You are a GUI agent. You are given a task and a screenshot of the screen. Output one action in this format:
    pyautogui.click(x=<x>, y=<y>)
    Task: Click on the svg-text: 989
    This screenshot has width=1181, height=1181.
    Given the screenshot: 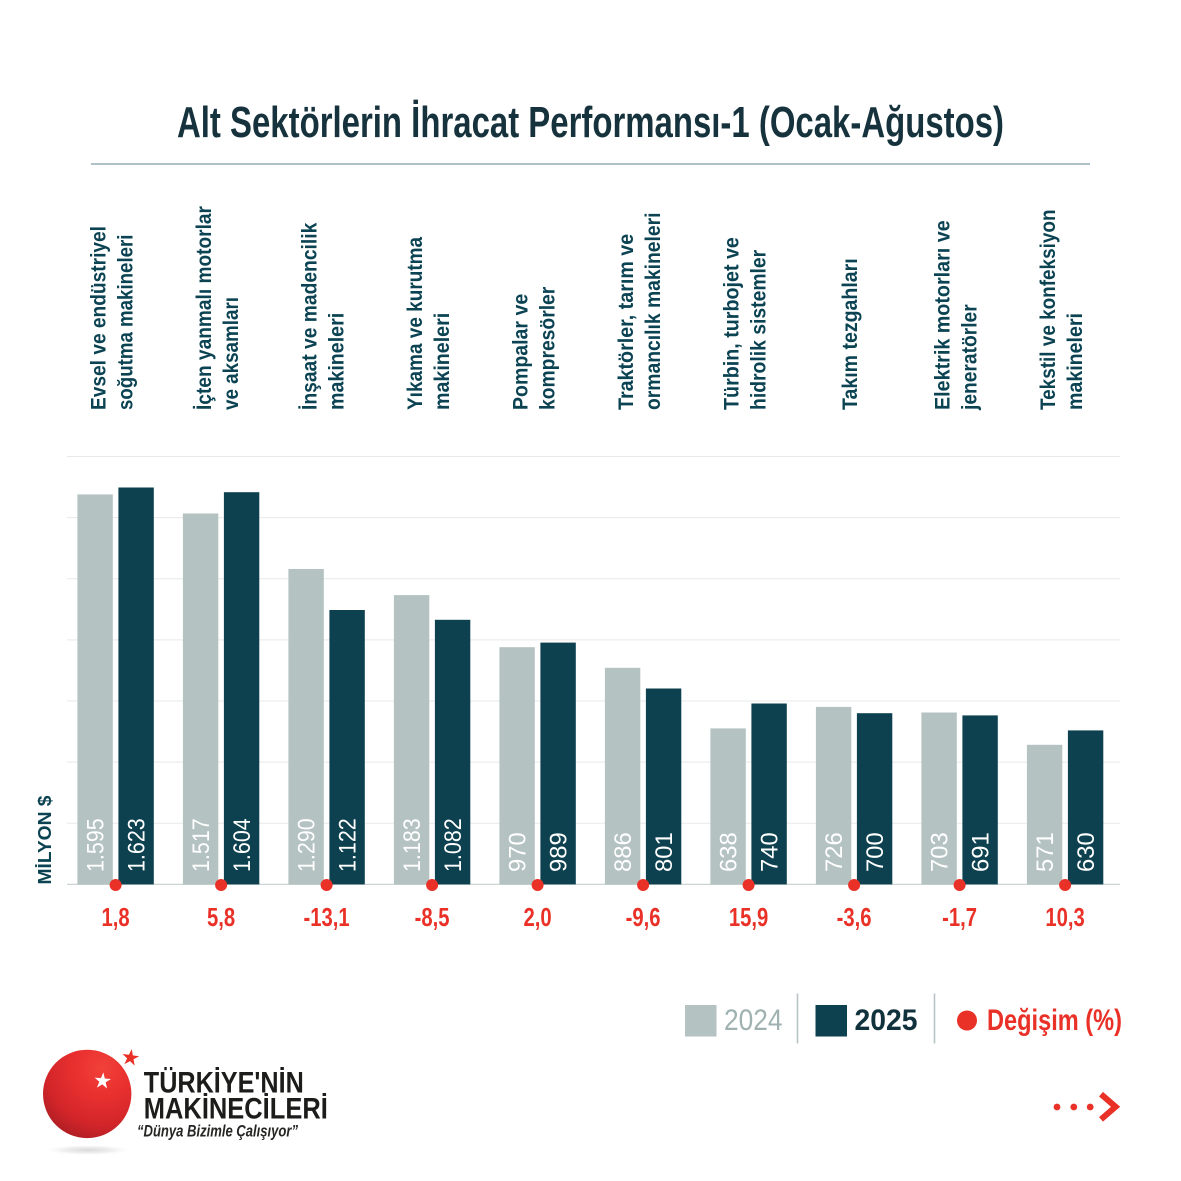 What is the action you would take?
    pyautogui.click(x=559, y=852)
    